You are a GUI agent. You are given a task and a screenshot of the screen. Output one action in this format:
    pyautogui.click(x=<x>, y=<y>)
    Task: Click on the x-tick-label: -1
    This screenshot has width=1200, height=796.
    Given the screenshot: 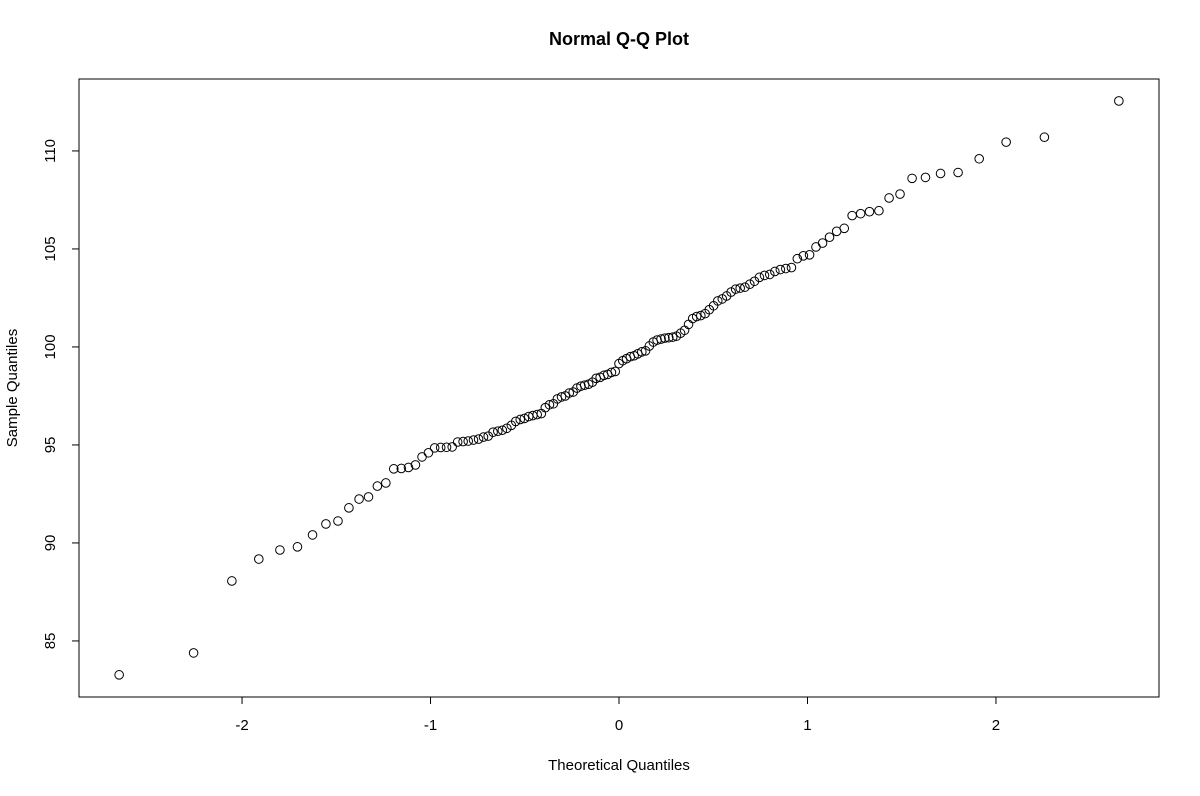 What is the action you would take?
    pyautogui.click(x=430, y=725)
    